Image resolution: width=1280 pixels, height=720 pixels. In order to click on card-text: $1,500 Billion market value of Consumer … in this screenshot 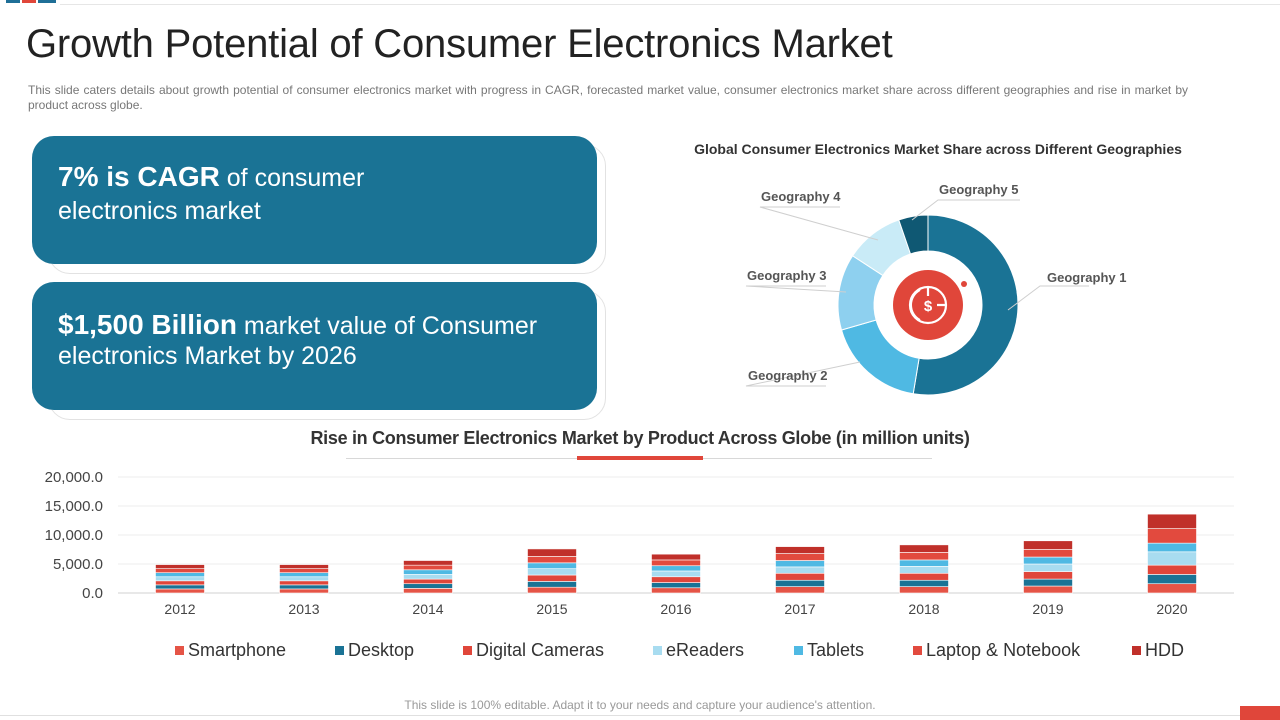, I will do `click(303, 340)`.